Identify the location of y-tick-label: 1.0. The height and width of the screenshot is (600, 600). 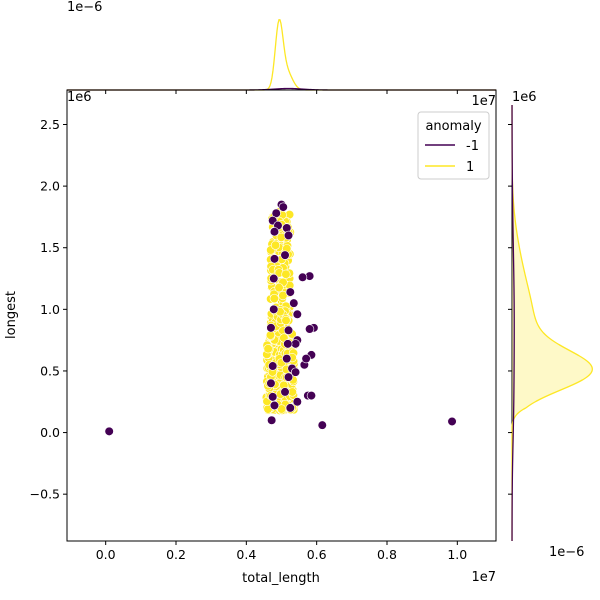
(50, 309).